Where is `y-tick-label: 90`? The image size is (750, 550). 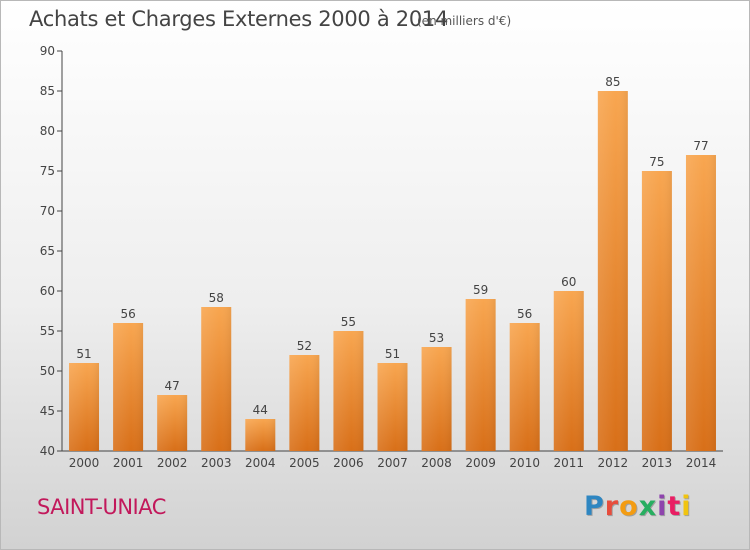
y-tick-label: 90 is located at coordinates (47, 51).